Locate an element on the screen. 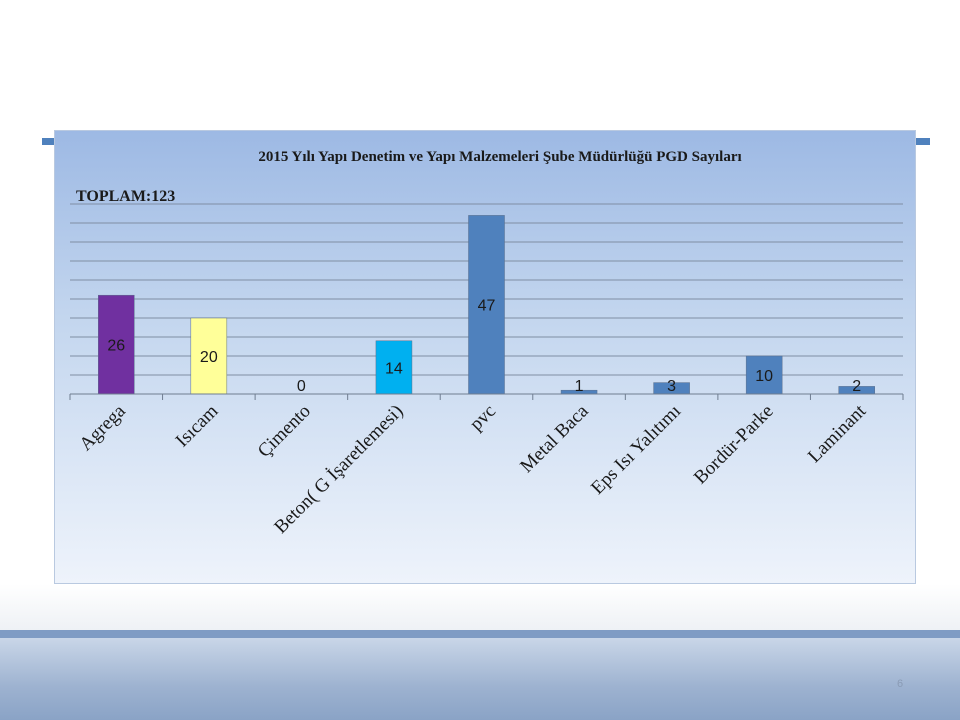 The image size is (960, 720). category-label: Laminant is located at coordinates (837, 433).